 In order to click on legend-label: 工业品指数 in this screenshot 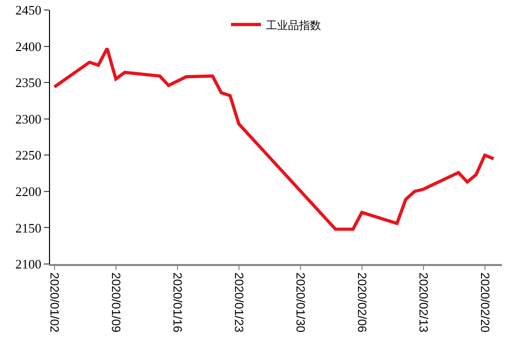, I will do `click(293, 25)`.